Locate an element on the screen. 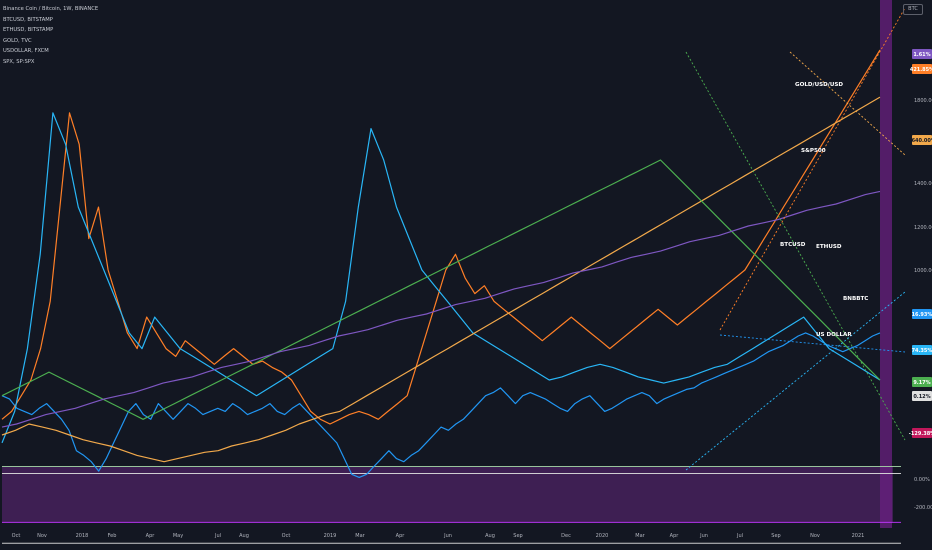  price-badge: 1640.00% is located at coordinates (920, 140).